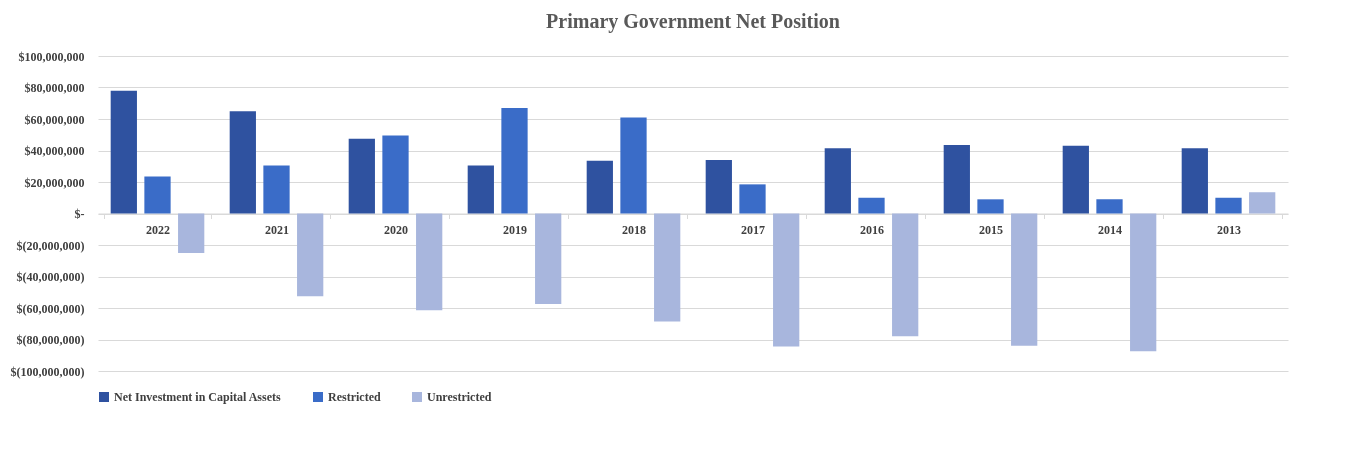 This screenshot has width=1353, height=455. I want to click on legend-label: Unrestricted, so click(459, 397).